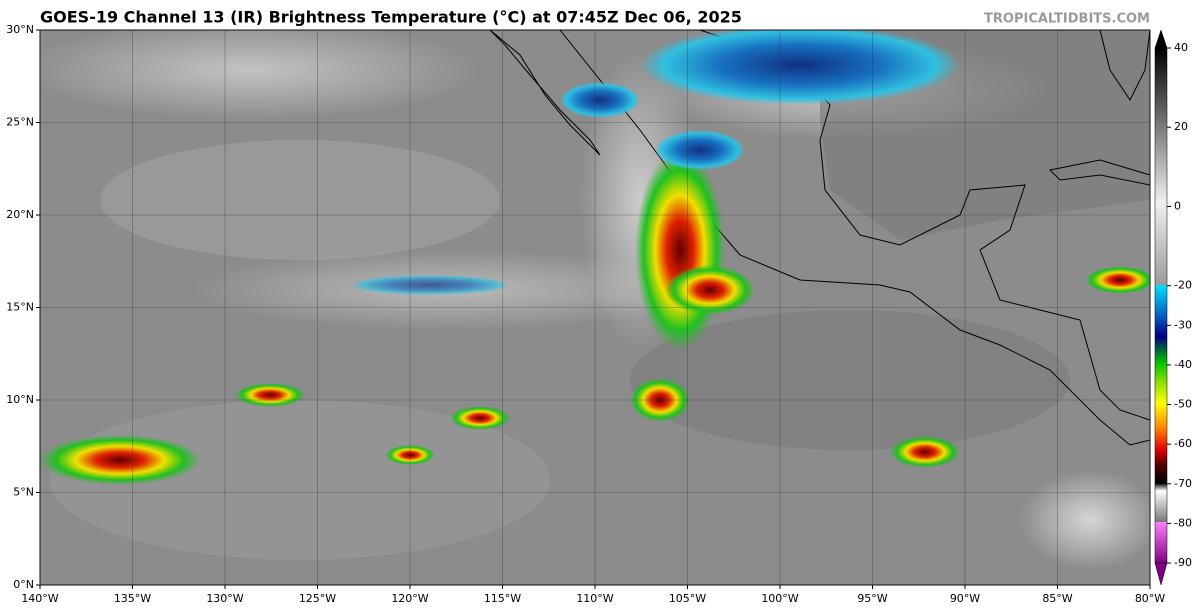 The width and height of the screenshot is (1200, 608). What do you see at coordinates (965, 598) in the screenshot?
I see `x-tick-label: 90°W` at bounding box center [965, 598].